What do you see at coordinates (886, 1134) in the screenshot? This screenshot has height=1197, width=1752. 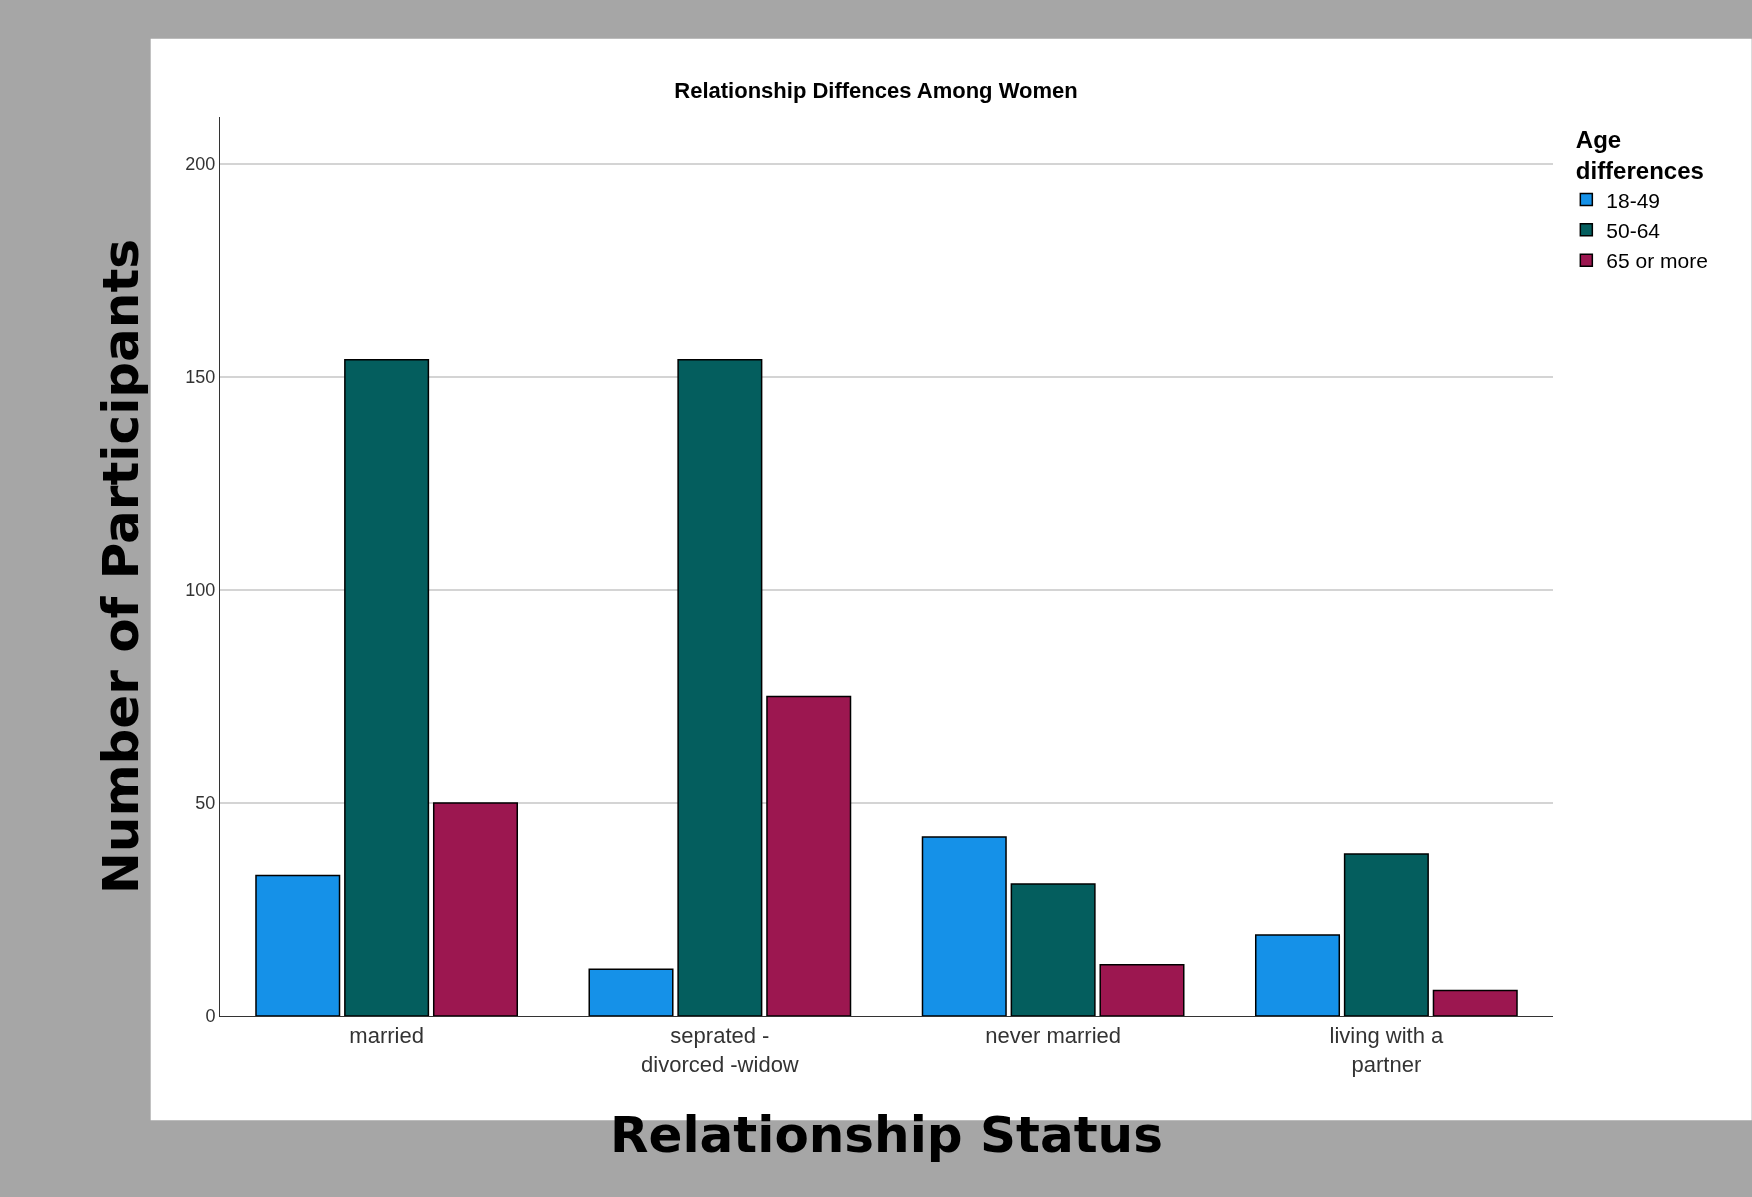 I see `x-axis-title: Relationship Status` at bounding box center [886, 1134].